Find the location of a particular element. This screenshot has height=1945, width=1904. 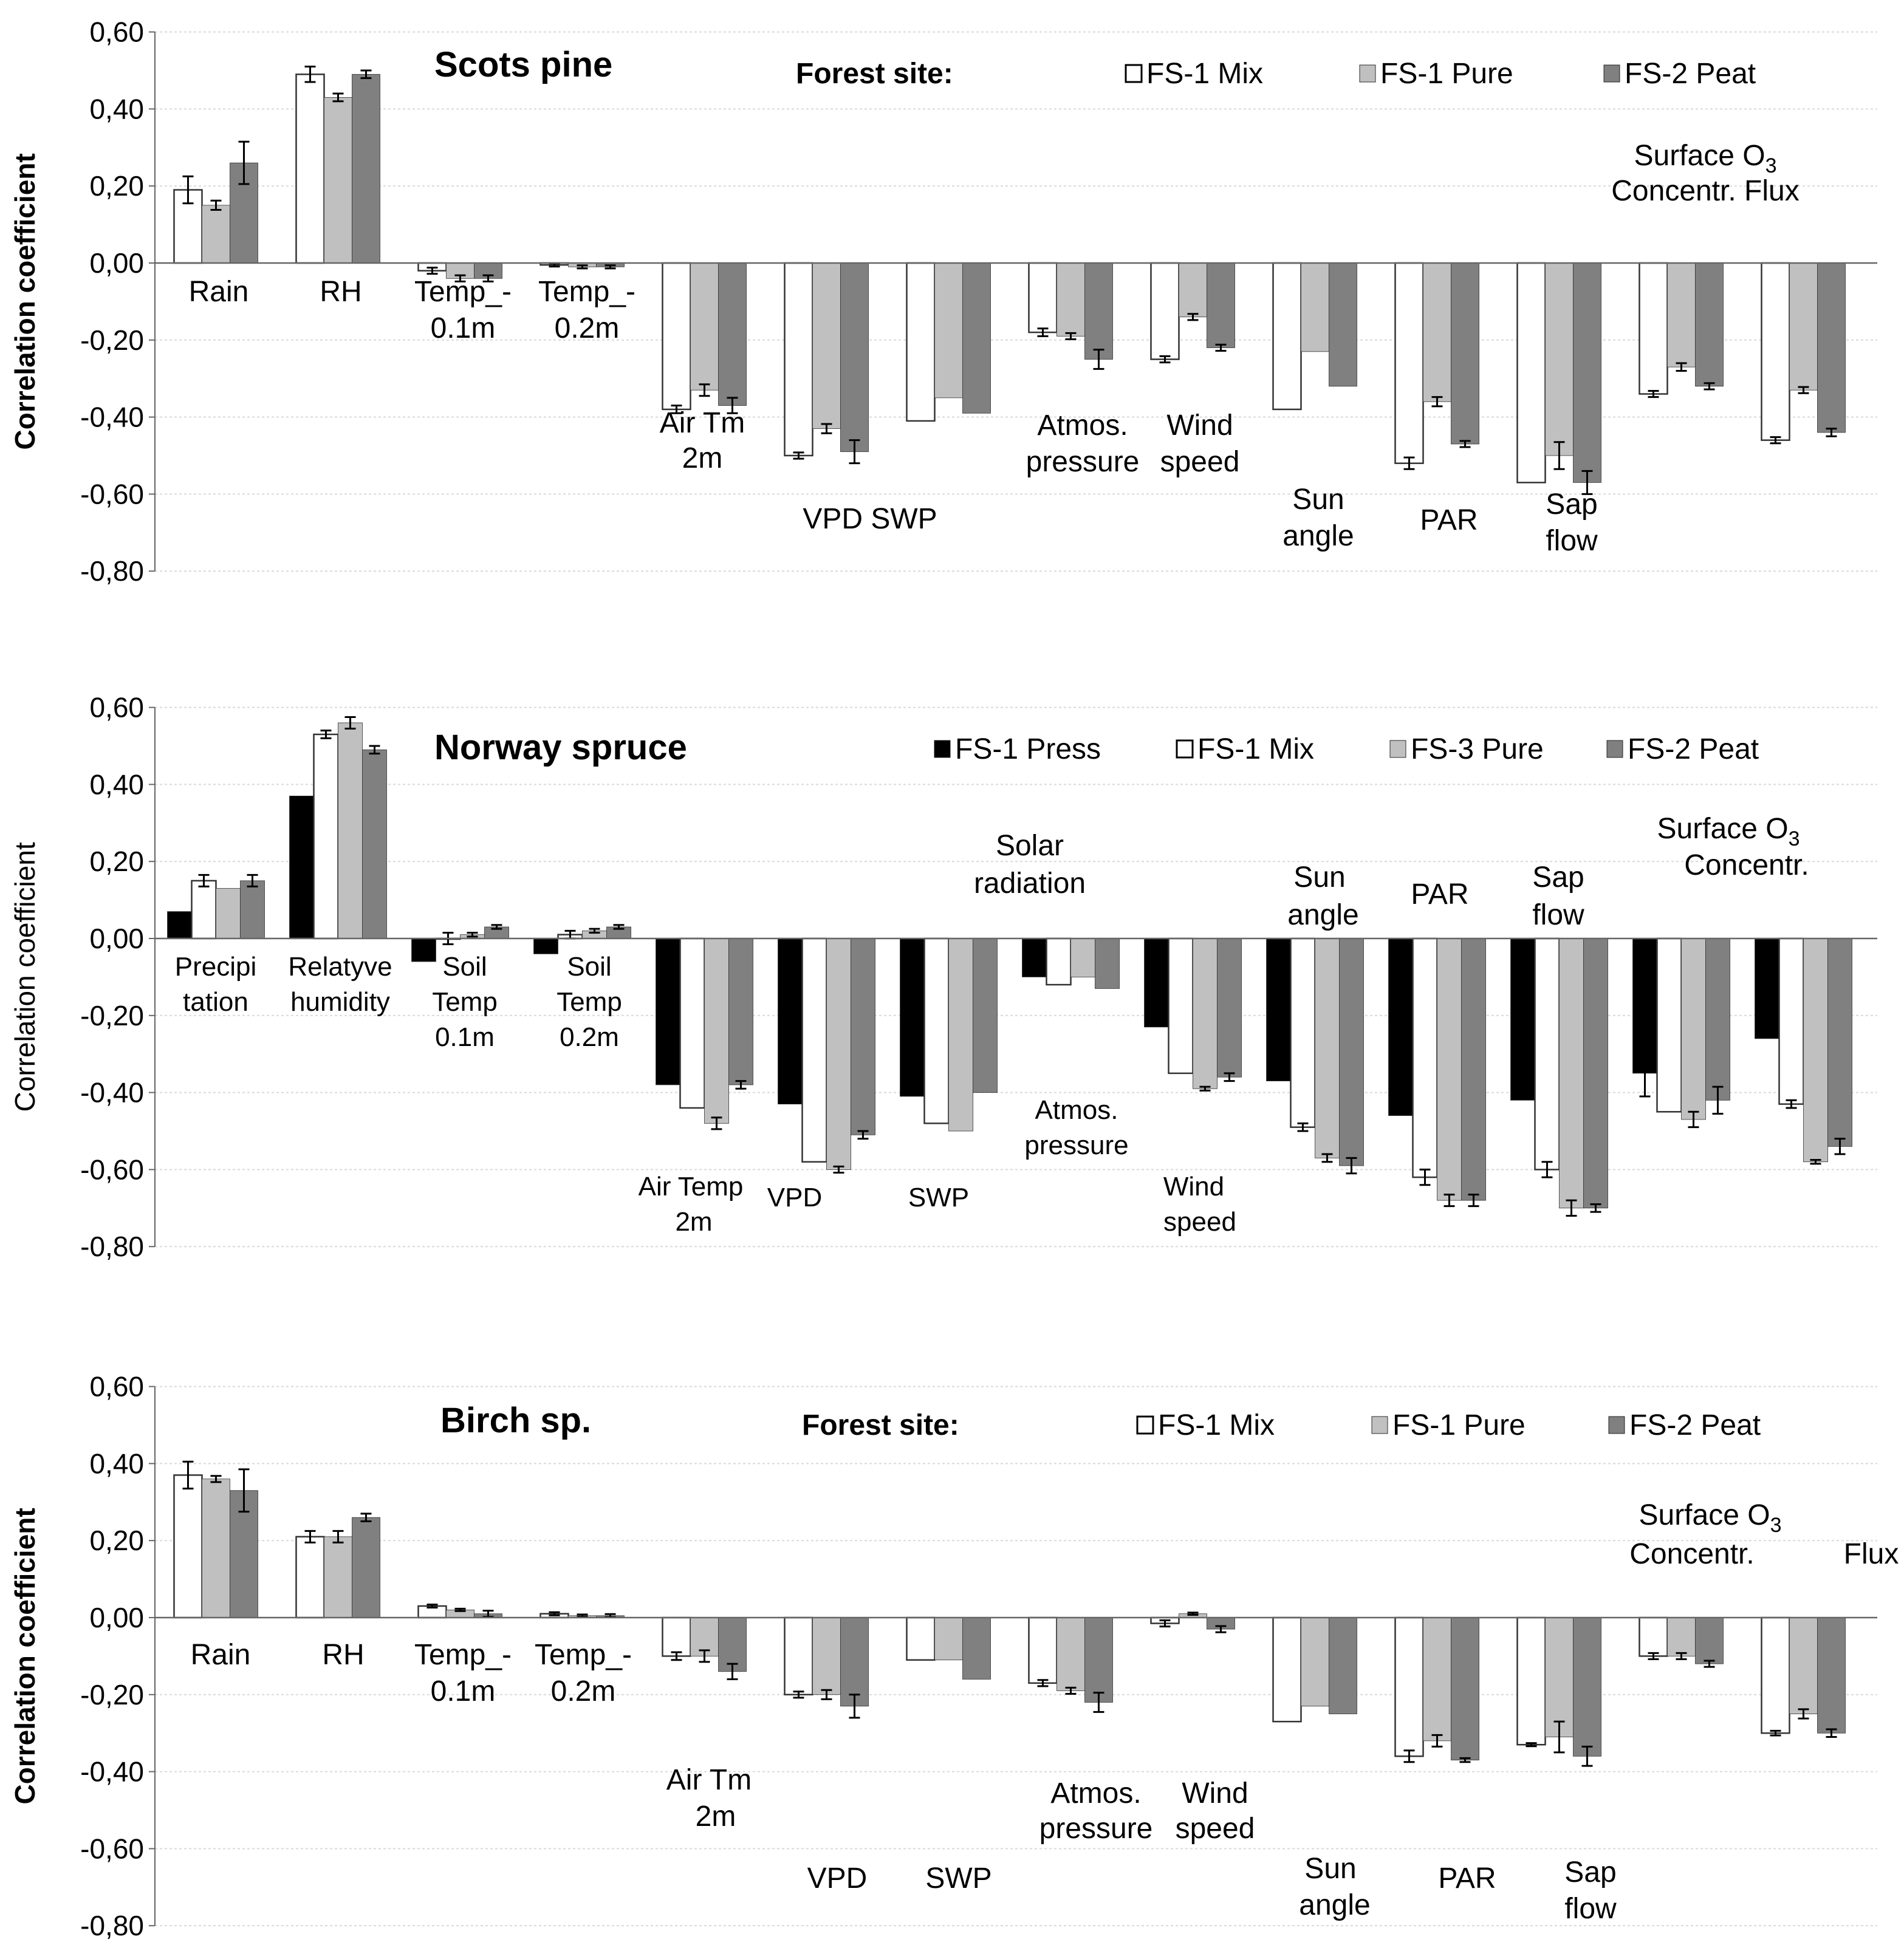

legend-label: FS-1 Mix is located at coordinates (1204, 74).